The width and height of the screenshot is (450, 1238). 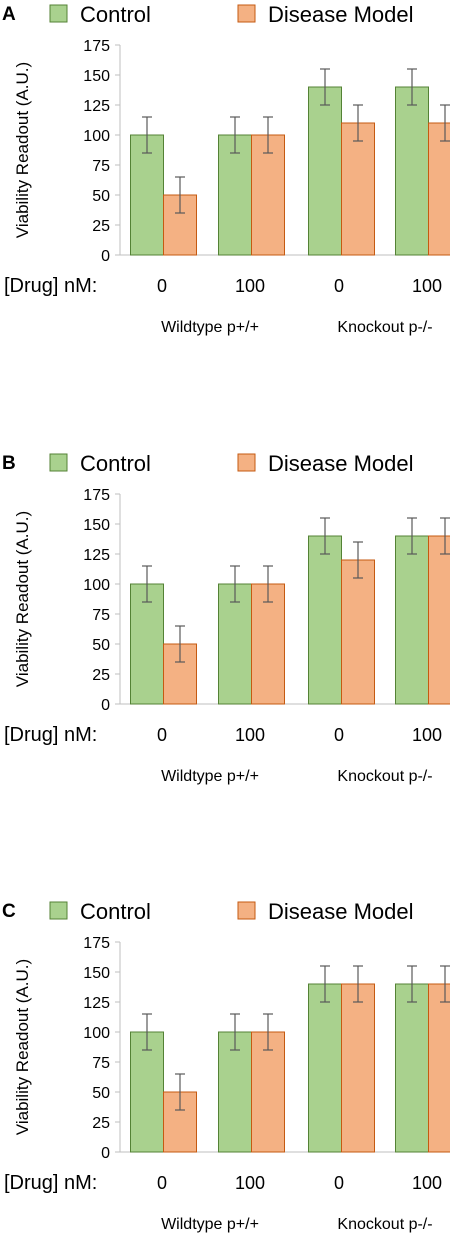 I want to click on panel-letter: B, so click(x=9, y=463).